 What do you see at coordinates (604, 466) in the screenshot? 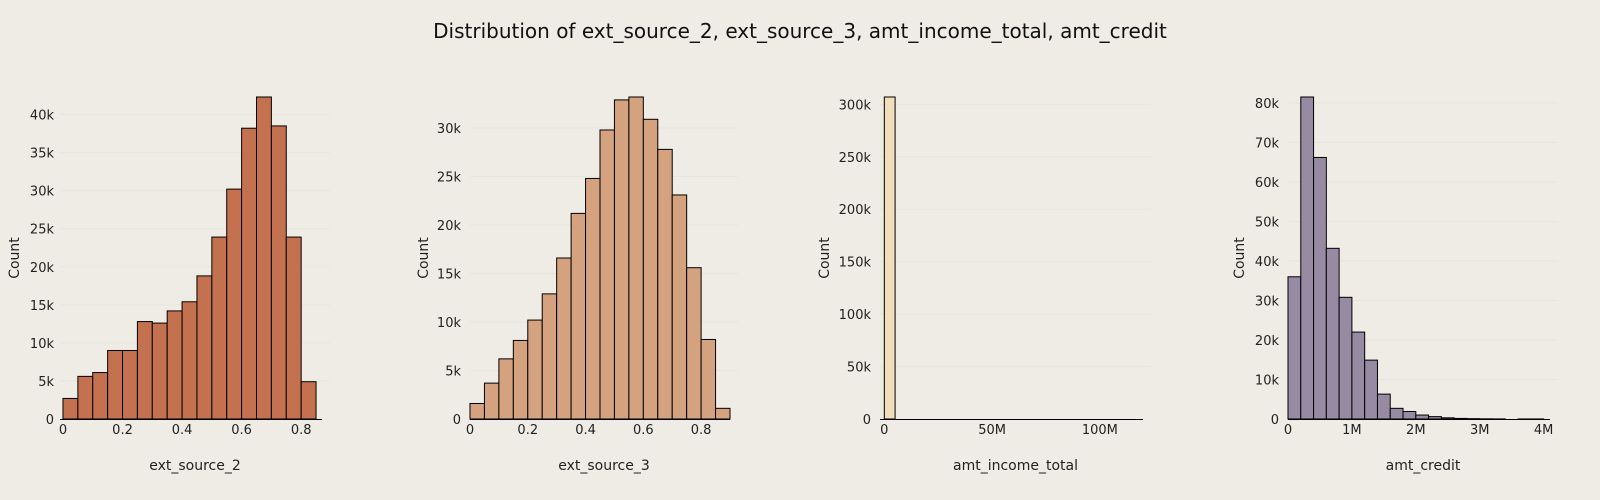
I see `x-axis-label: ext_source_3` at bounding box center [604, 466].